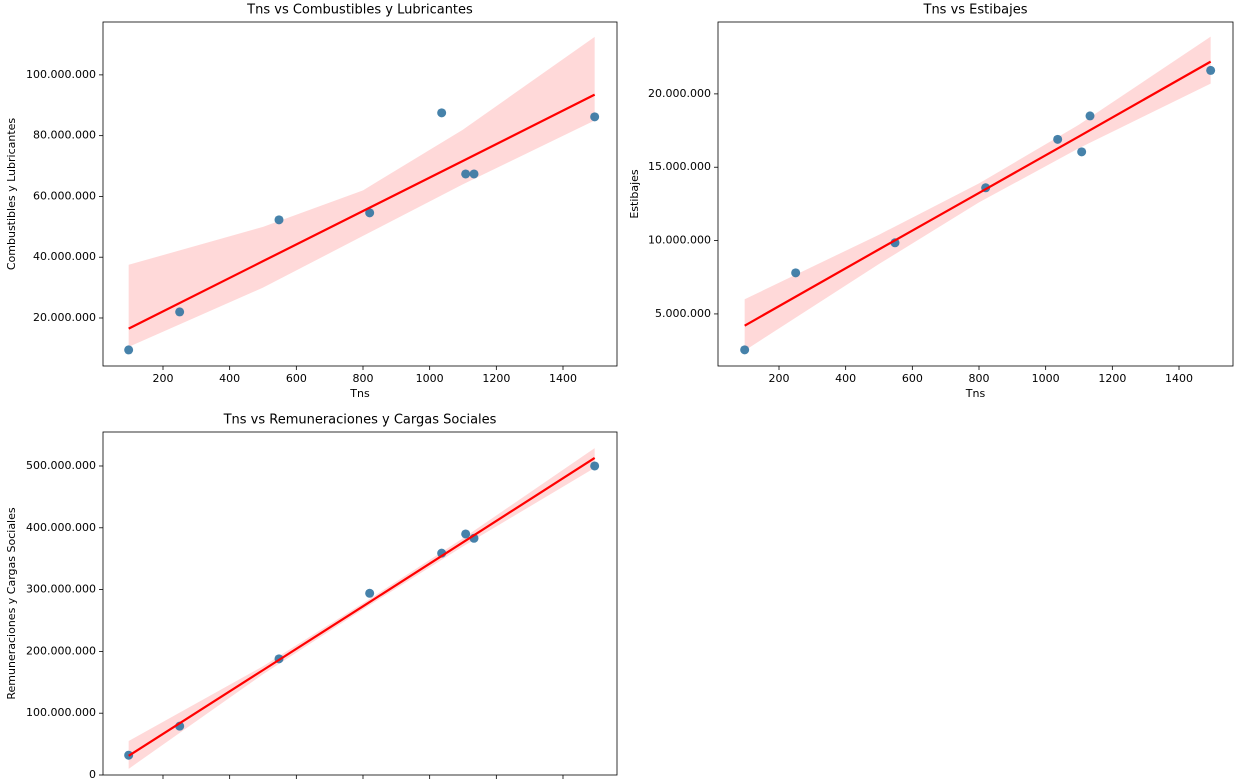  I want to click on y-tick-label: 60.000.000, so click(64, 195).